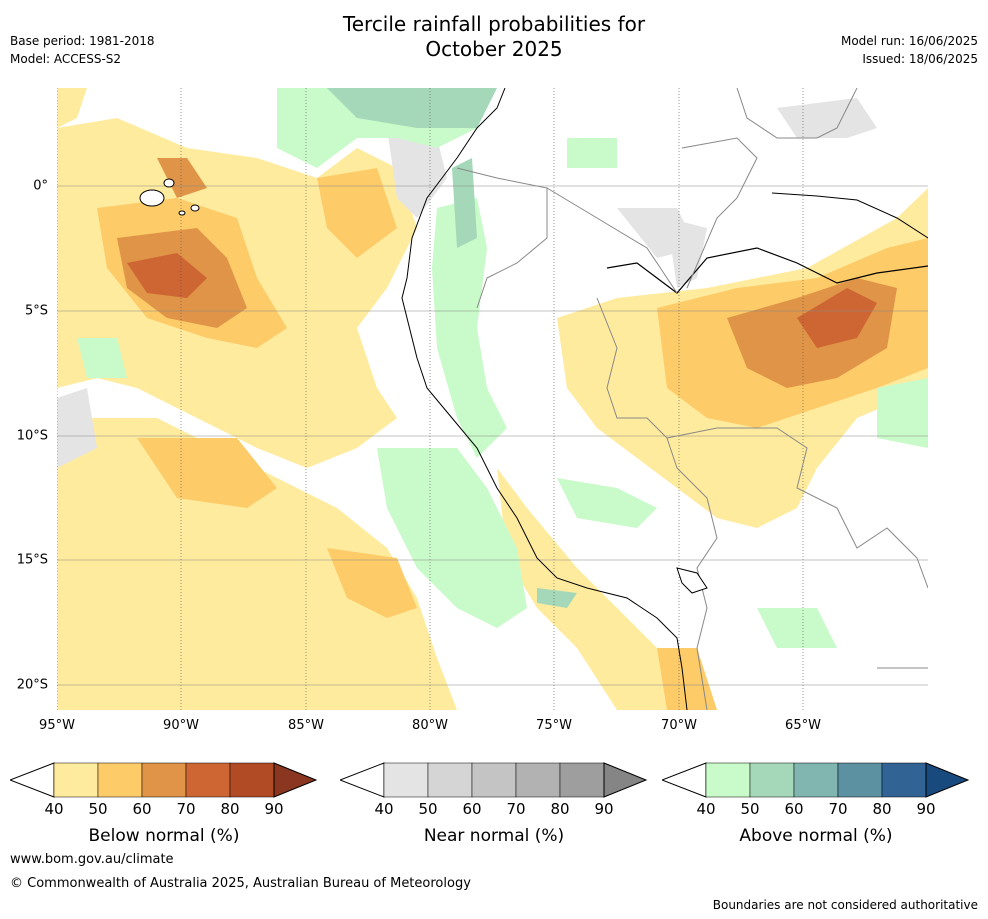 The width and height of the screenshot is (988, 919). I want to click on lake-titicaca, so click(692, 580).